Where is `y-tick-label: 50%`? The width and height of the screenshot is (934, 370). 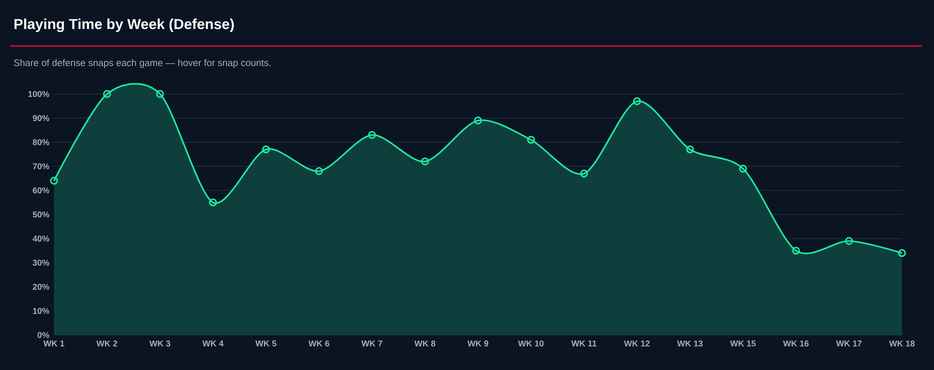
y-tick-label: 50% is located at coordinates (41, 215).